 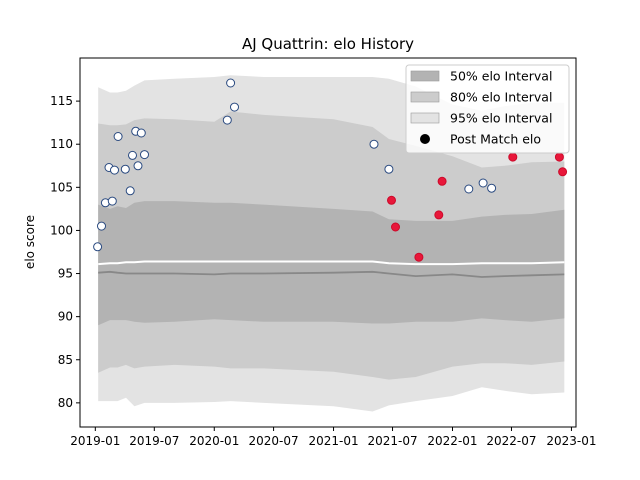 I want to click on y-tick-label: 95, so click(x=65, y=274).